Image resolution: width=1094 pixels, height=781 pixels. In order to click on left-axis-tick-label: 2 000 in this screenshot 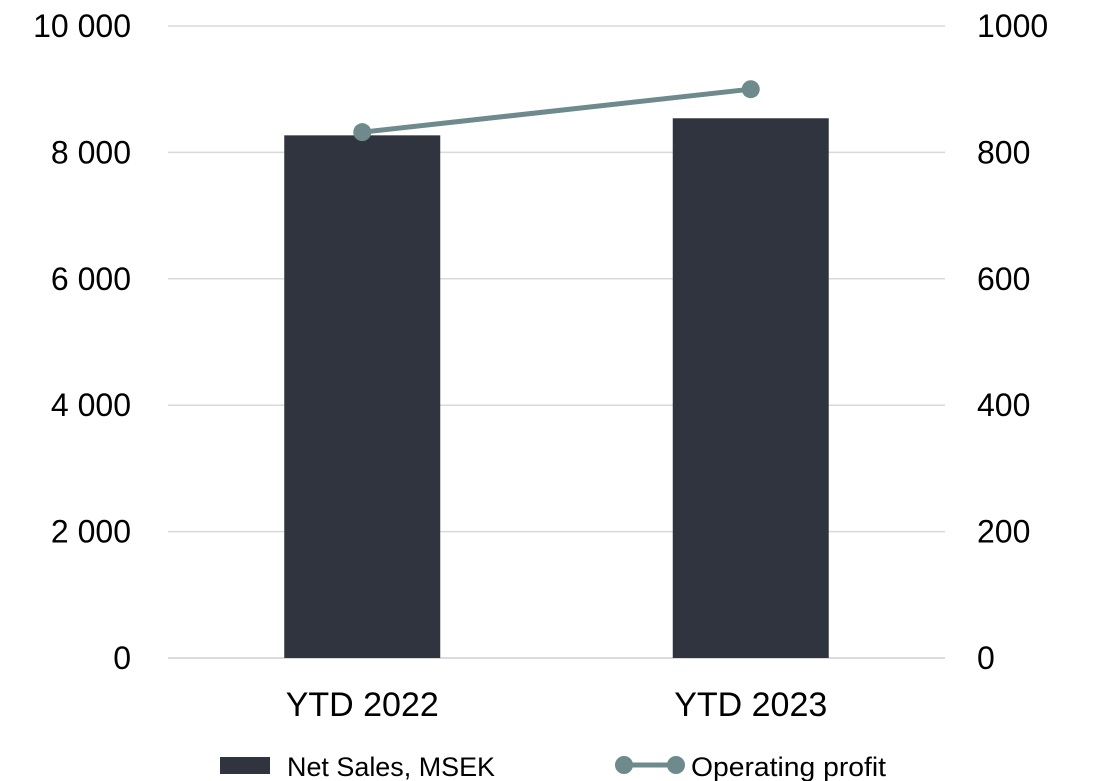, I will do `click(91, 532)`.